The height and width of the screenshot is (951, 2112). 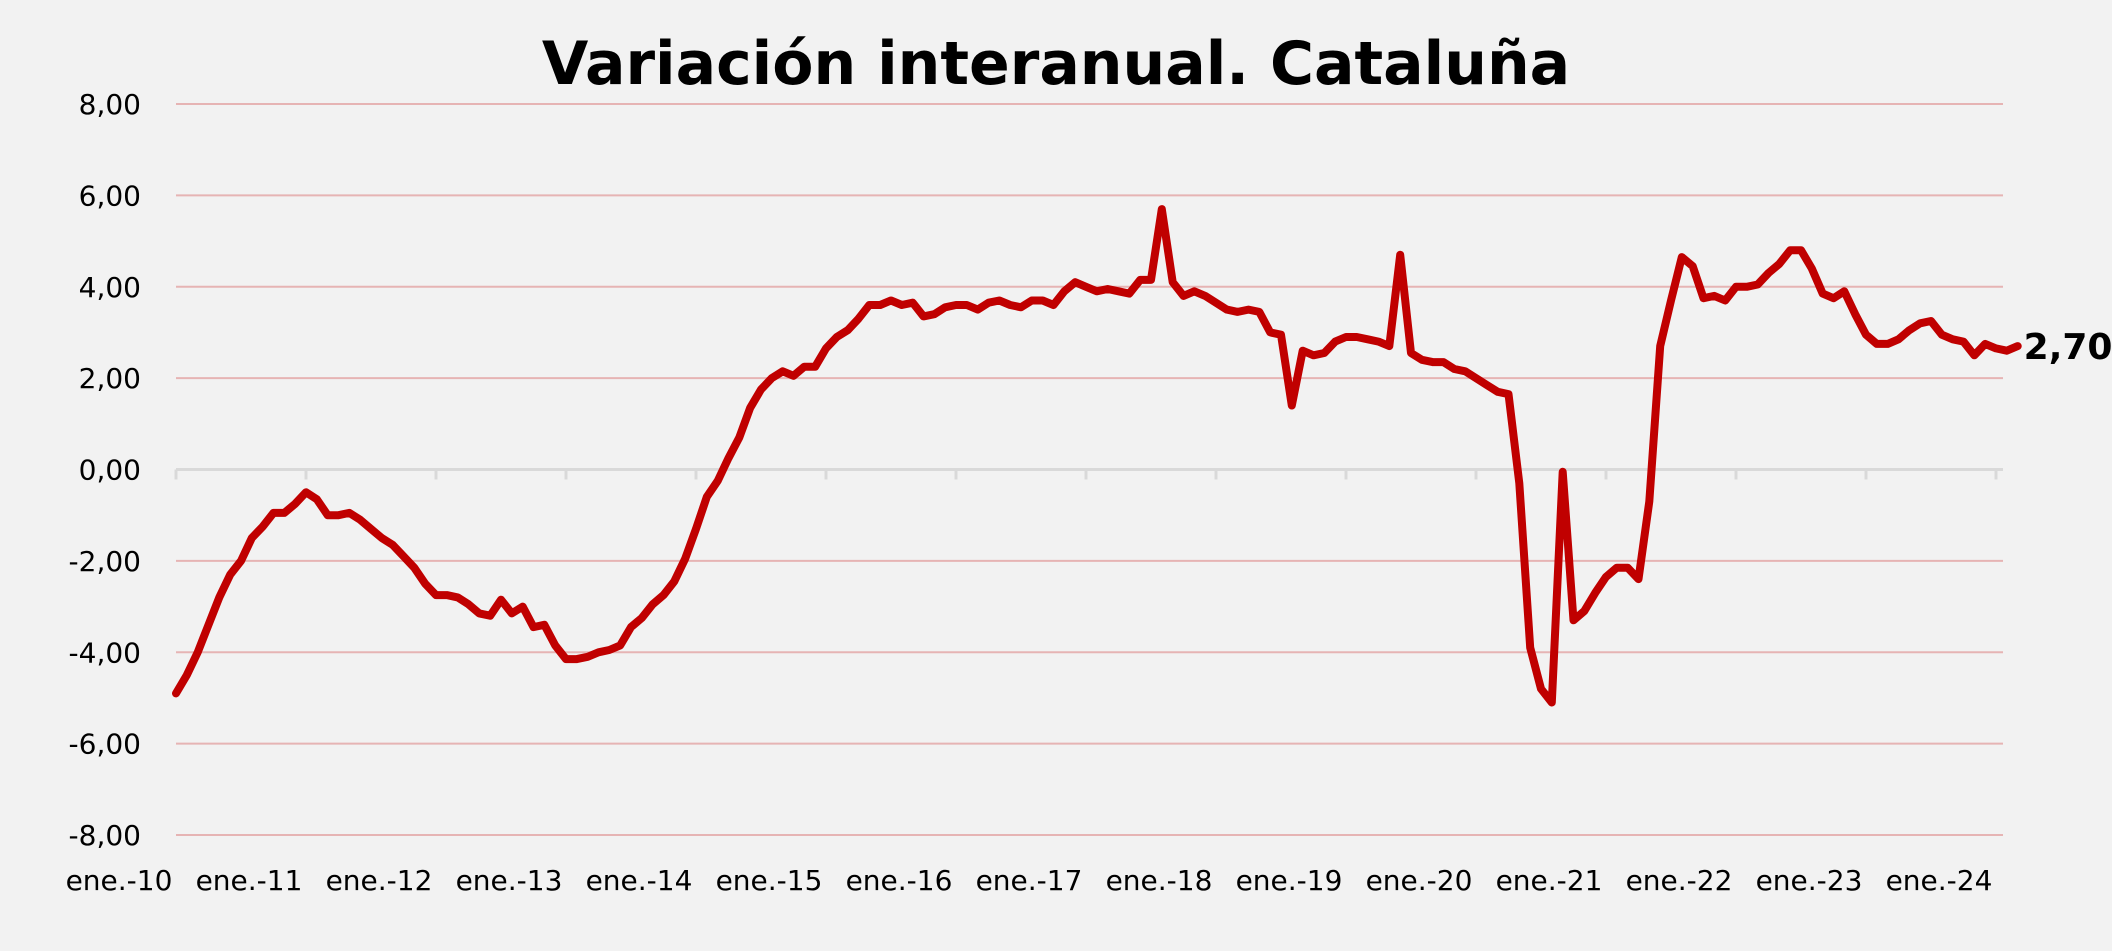 What do you see at coordinates (1549, 880) in the screenshot?
I see `x-tick-label: ene.-21` at bounding box center [1549, 880].